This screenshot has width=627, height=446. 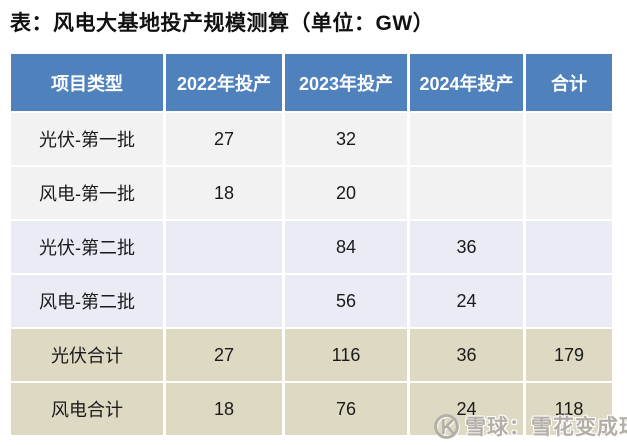 What do you see at coordinates (87, 301) in the screenshot?
I see `row-label: 风电-第二批` at bounding box center [87, 301].